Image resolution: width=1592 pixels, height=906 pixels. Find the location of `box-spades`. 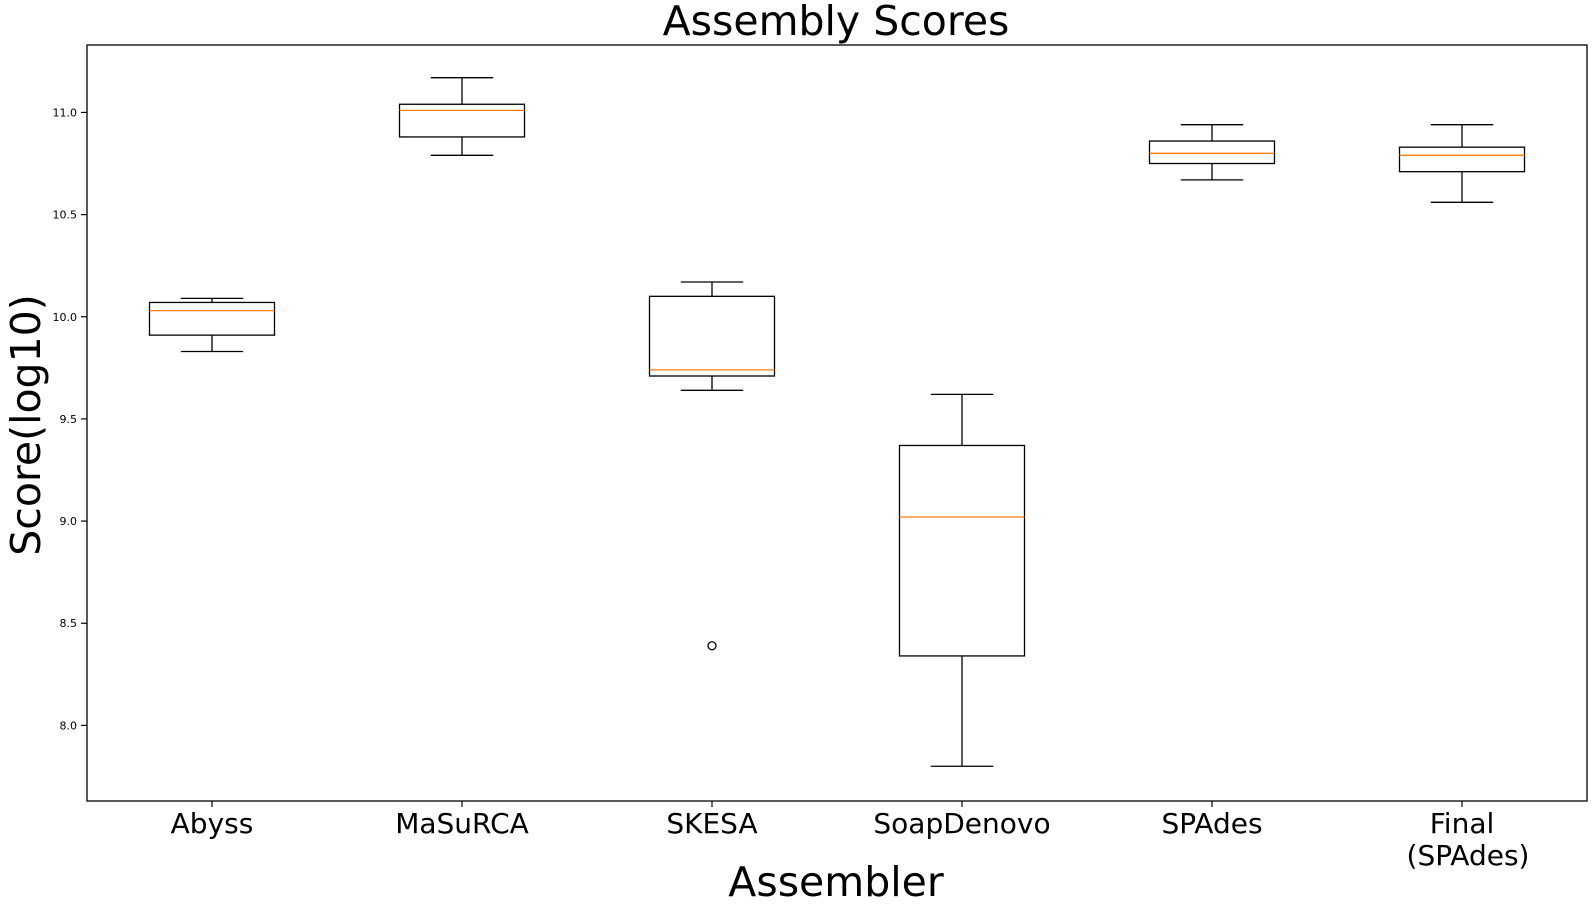

box-spades is located at coordinates (1212, 152).